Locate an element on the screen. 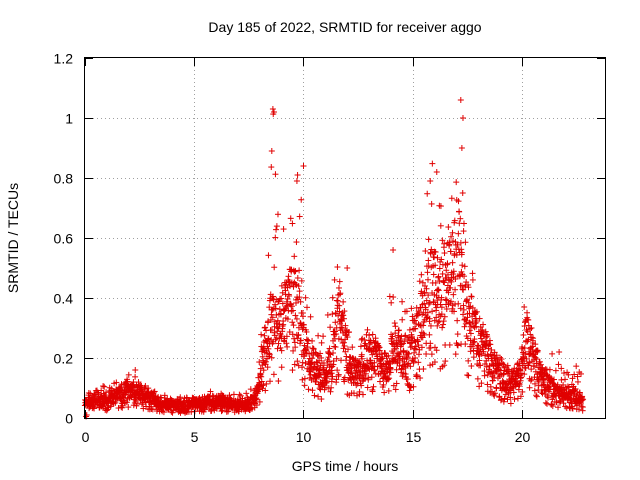 The width and height of the screenshot is (640, 480). y-axis-title: SRMTID / TECUs is located at coordinates (13, 238).